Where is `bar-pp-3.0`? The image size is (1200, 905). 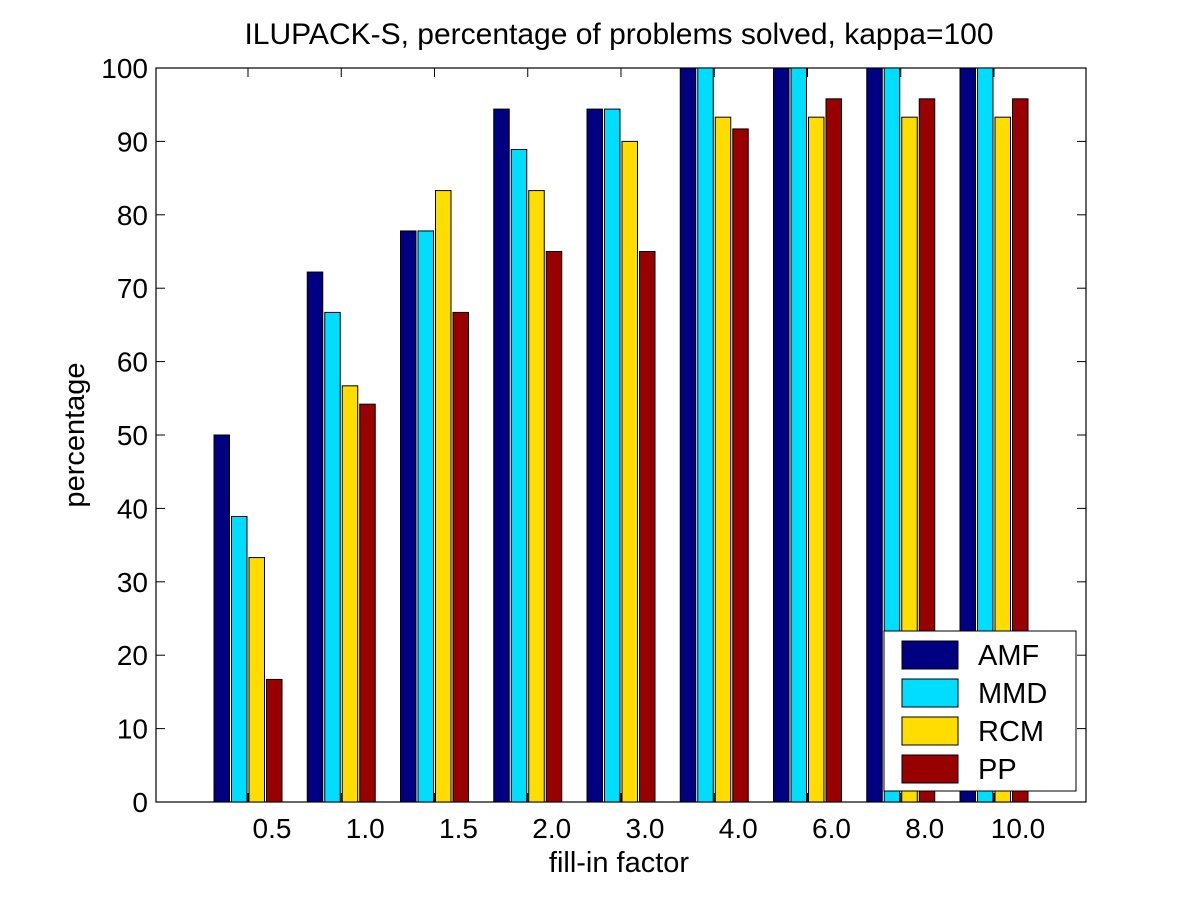 bar-pp-3.0 is located at coordinates (647, 527).